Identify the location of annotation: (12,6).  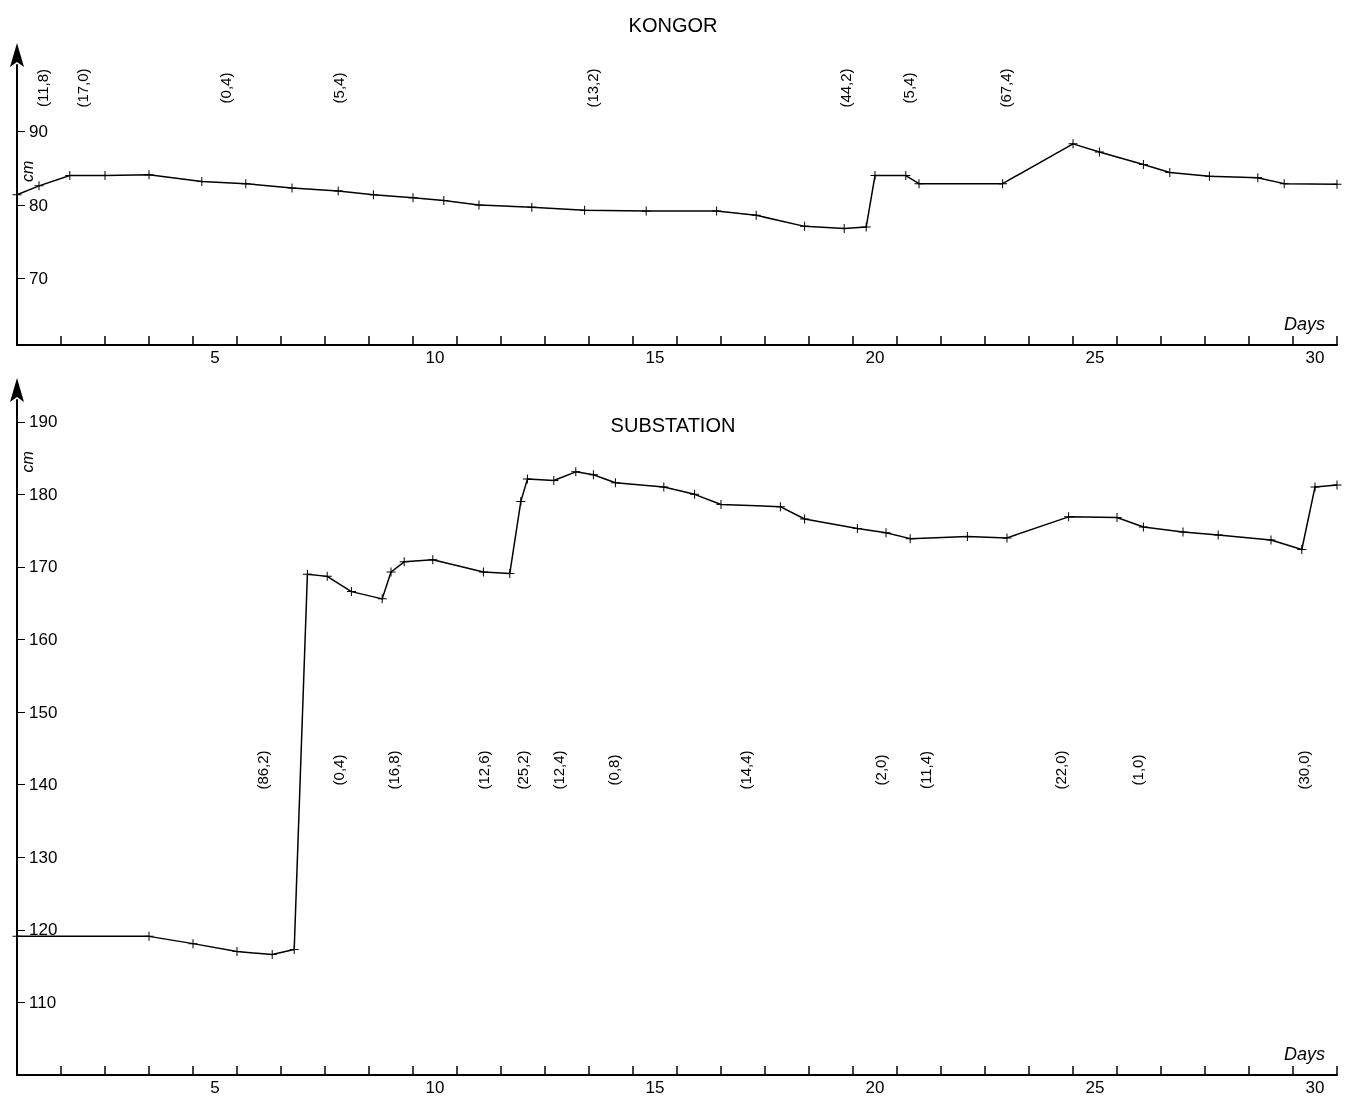
(483, 770).